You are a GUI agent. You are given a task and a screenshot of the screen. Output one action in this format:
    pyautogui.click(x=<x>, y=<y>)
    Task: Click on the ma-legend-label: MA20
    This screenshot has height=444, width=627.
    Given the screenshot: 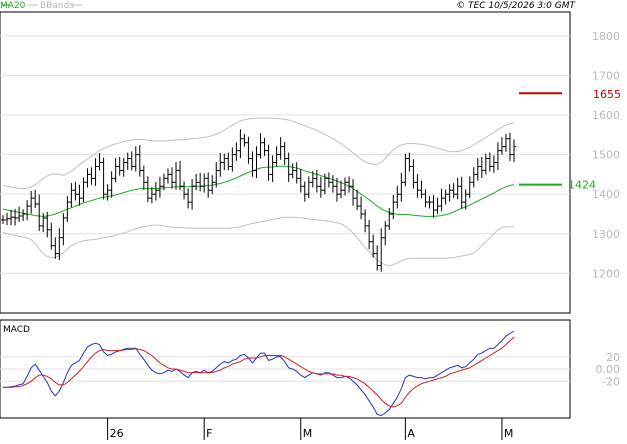 What is the action you would take?
    pyautogui.click(x=13, y=6)
    